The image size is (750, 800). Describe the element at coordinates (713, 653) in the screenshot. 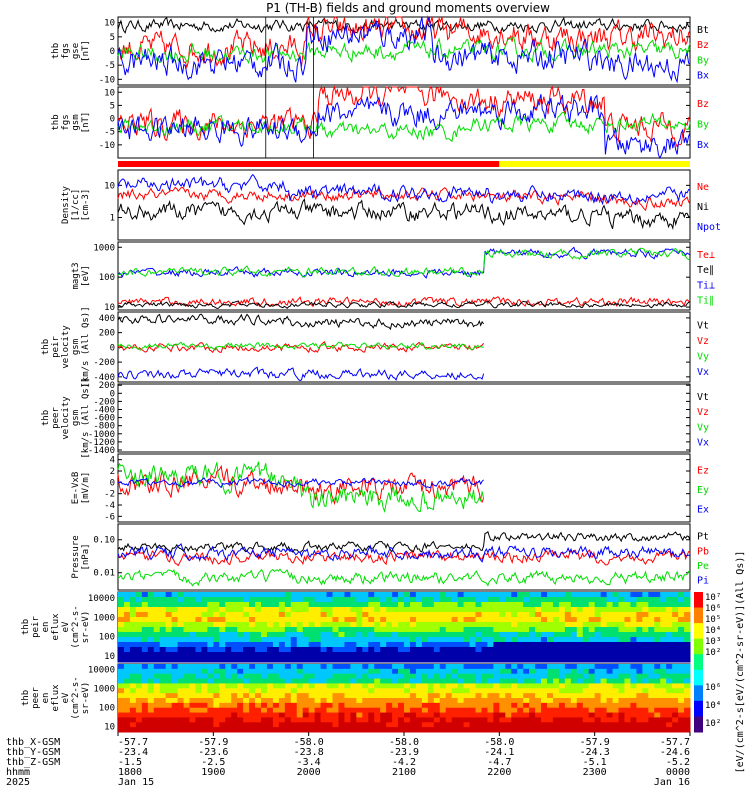

I see `colorbar-tick: 10²` at that location.